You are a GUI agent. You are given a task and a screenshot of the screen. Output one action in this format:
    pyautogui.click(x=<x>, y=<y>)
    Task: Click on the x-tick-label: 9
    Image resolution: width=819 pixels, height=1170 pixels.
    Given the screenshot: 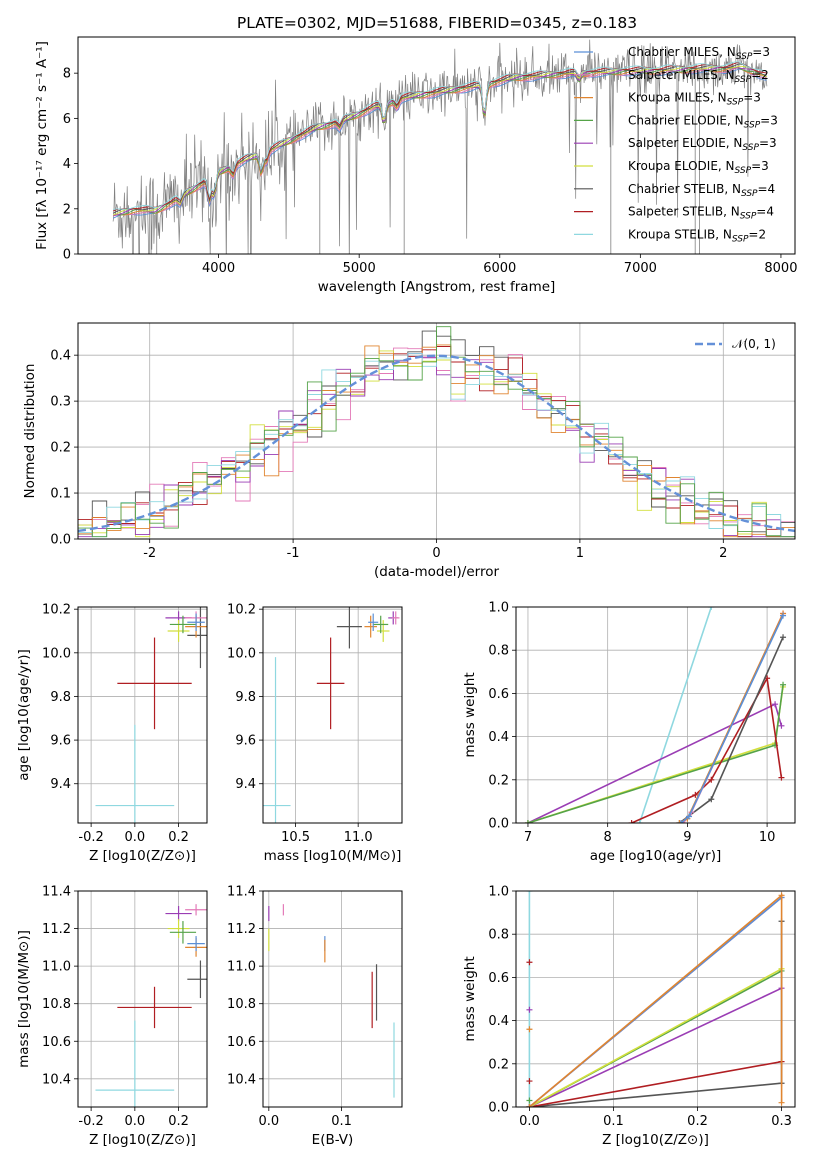 What is the action you would take?
    pyautogui.click(x=687, y=837)
    